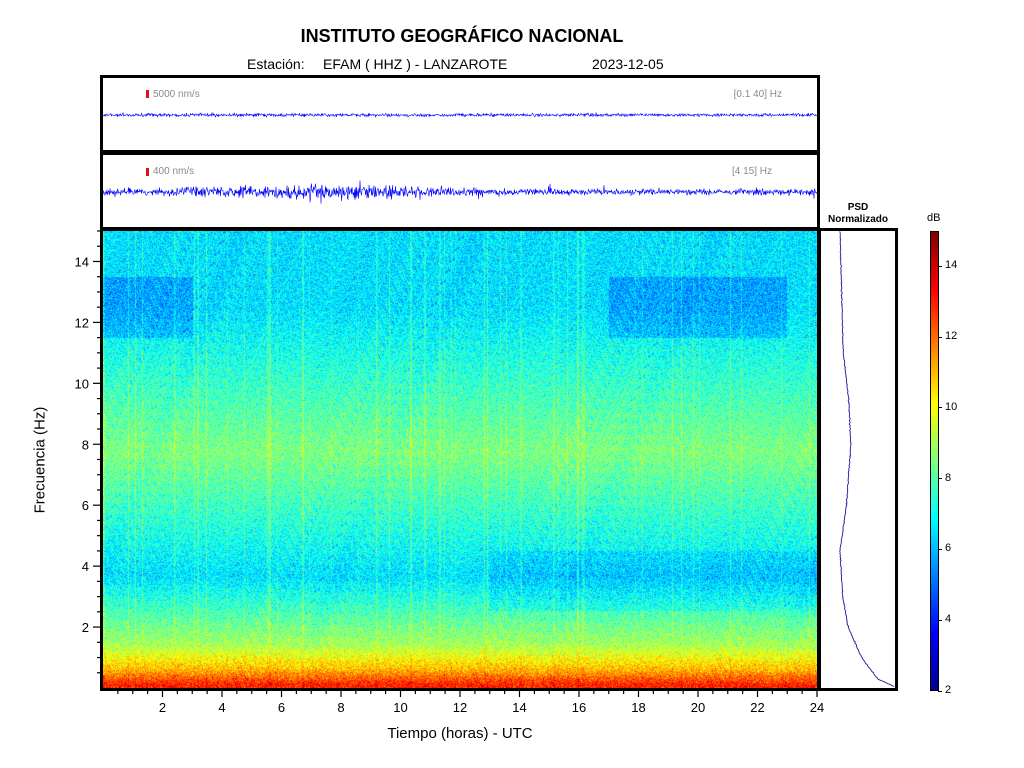  Describe the element at coordinates (174, 171) in the screenshot. I see `trace-scale-label: 400 nm/s` at that location.